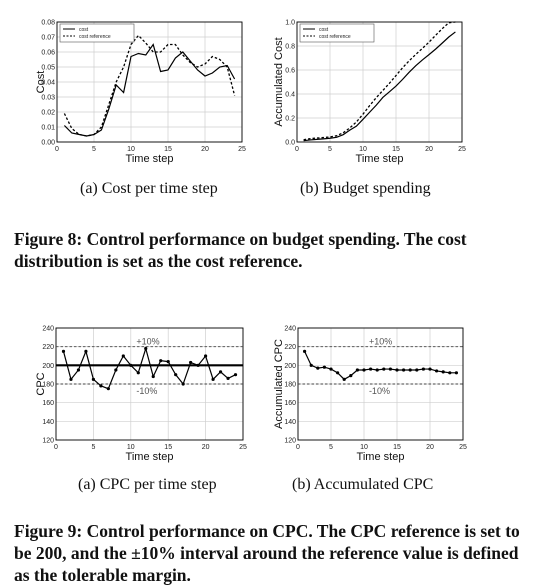 The height and width of the screenshot is (588, 535). I want to click on y-tick-label: 0.03, so click(48, 98).